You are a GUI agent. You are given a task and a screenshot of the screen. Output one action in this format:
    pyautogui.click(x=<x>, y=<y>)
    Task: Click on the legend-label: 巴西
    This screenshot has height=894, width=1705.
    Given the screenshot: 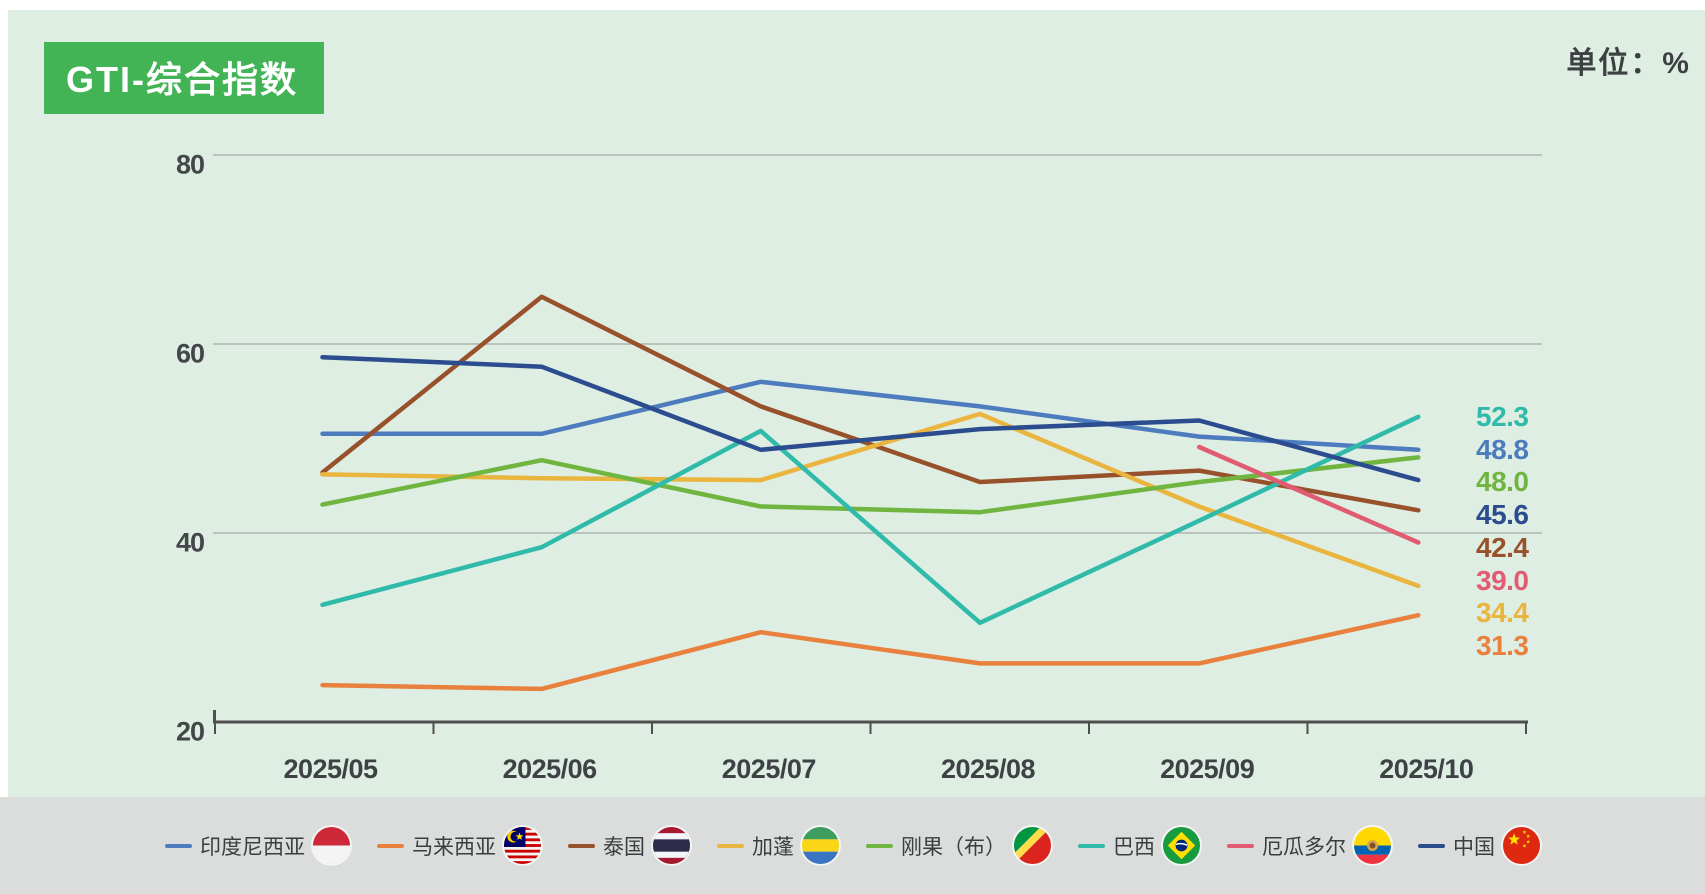 What is the action you would take?
    pyautogui.click(x=1134, y=847)
    